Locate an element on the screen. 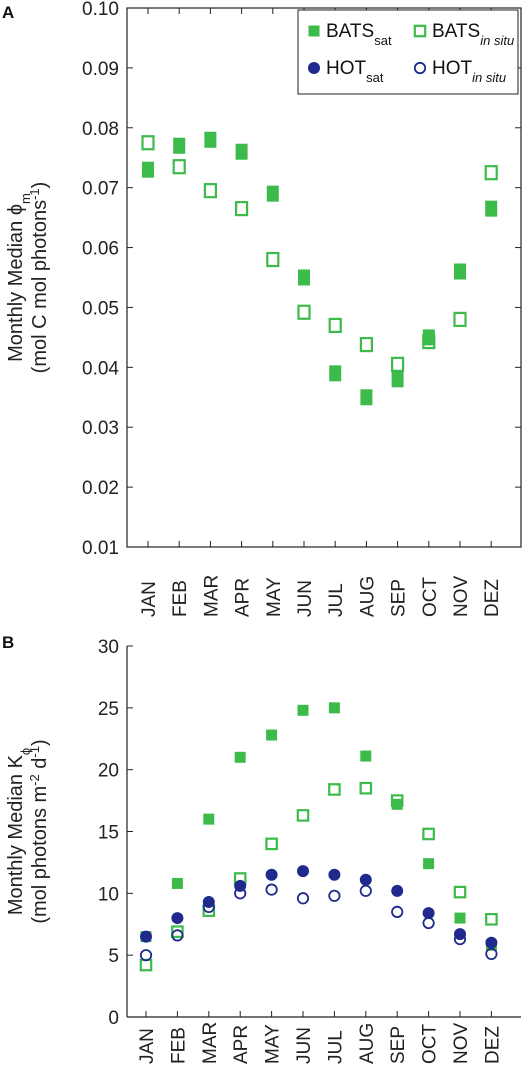 This screenshot has height=1068, width=531. y-axis-title-superscript: -1 is located at coordinates (34, 194).